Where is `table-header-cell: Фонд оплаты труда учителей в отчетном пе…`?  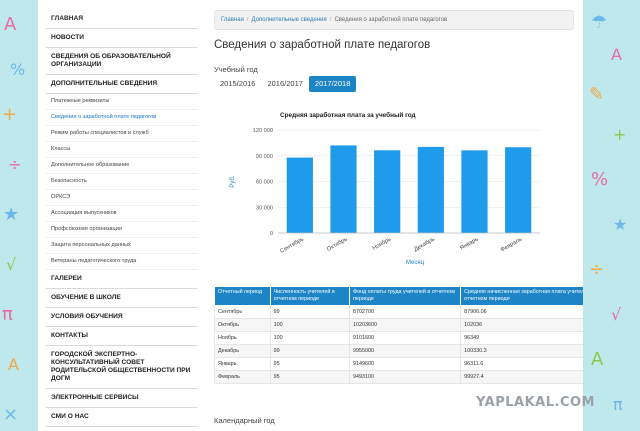
table-header-cell: Фонд оплаты труда учителей в отчетном пе… is located at coordinates (405, 296).